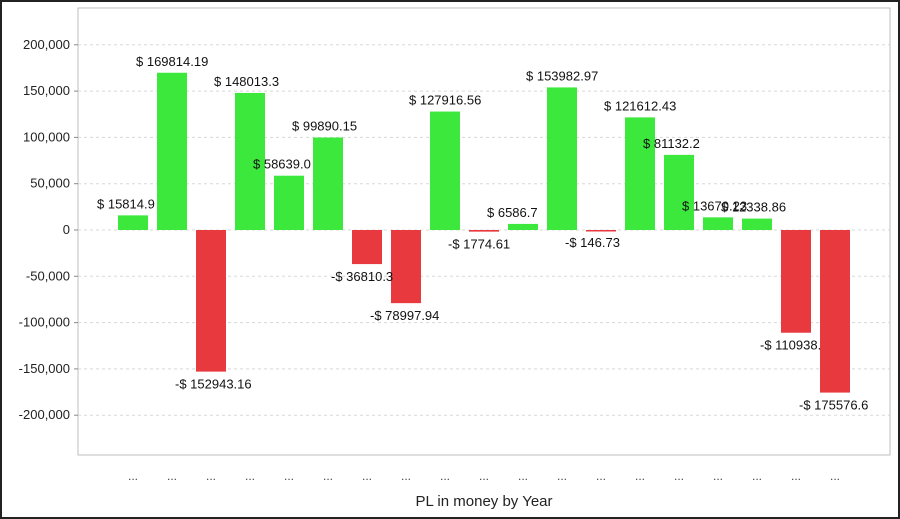  What do you see at coordinates (172, 61) in the screenshot?
I see `data-label: $ 169814.19` at bounding box center [172, 61].